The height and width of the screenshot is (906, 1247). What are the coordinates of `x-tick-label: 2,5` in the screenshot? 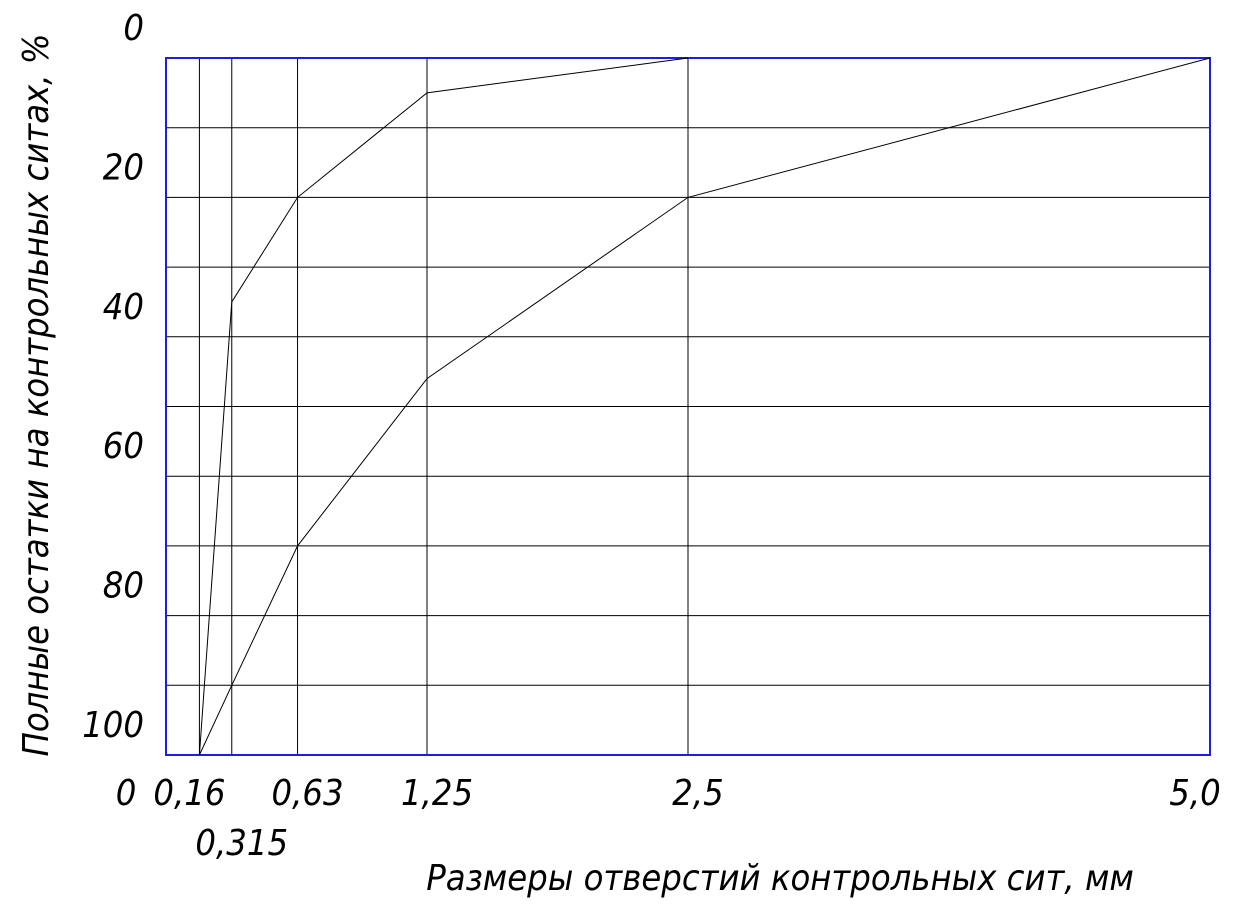 It's located at (698, 793).